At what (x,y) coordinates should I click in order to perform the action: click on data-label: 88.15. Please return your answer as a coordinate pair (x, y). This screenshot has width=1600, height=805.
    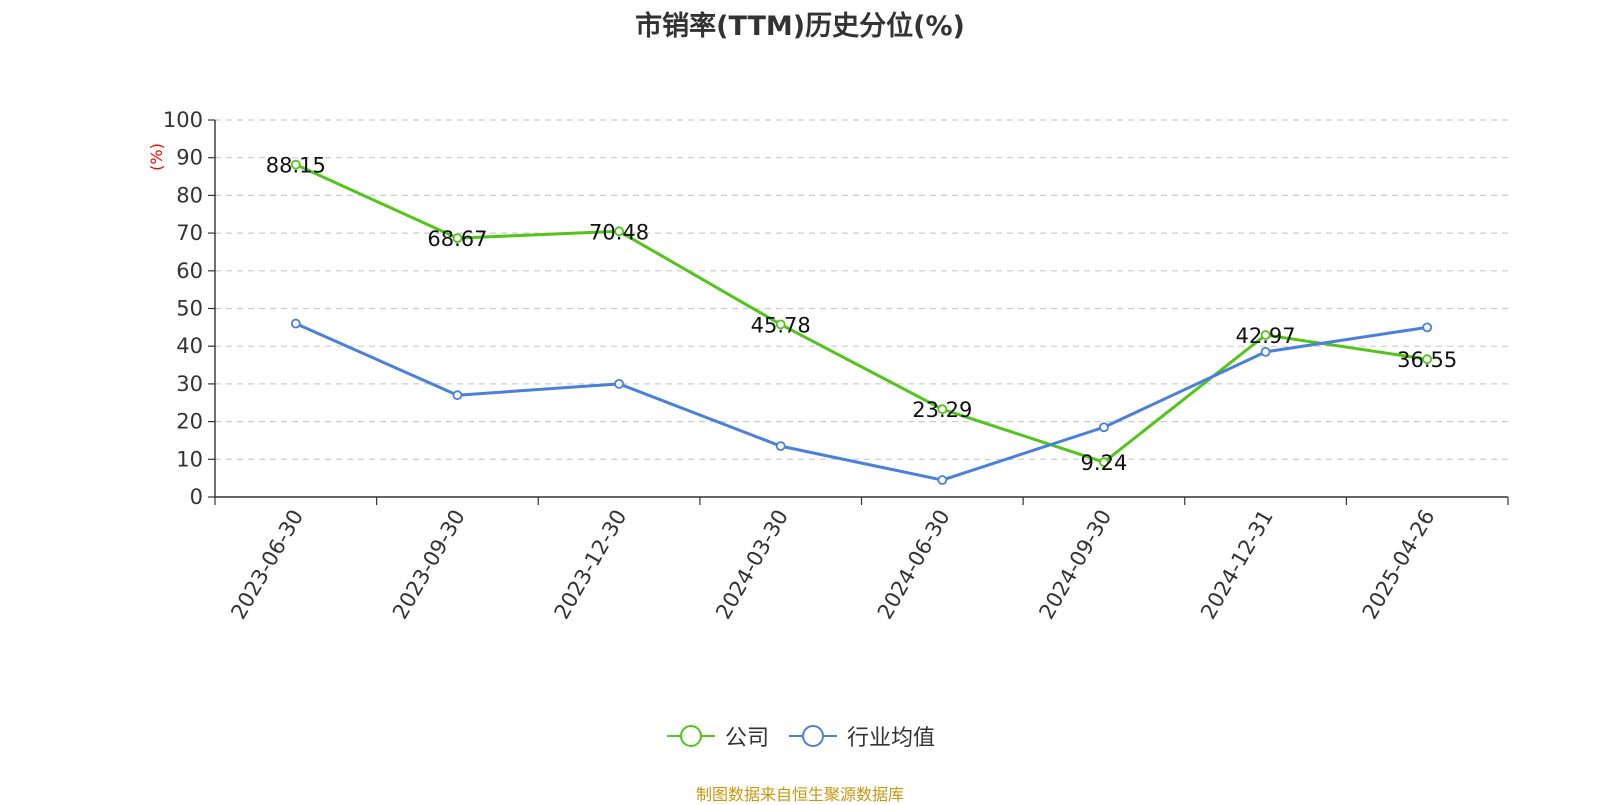
    Looking at the image, I should click on (296, 166).